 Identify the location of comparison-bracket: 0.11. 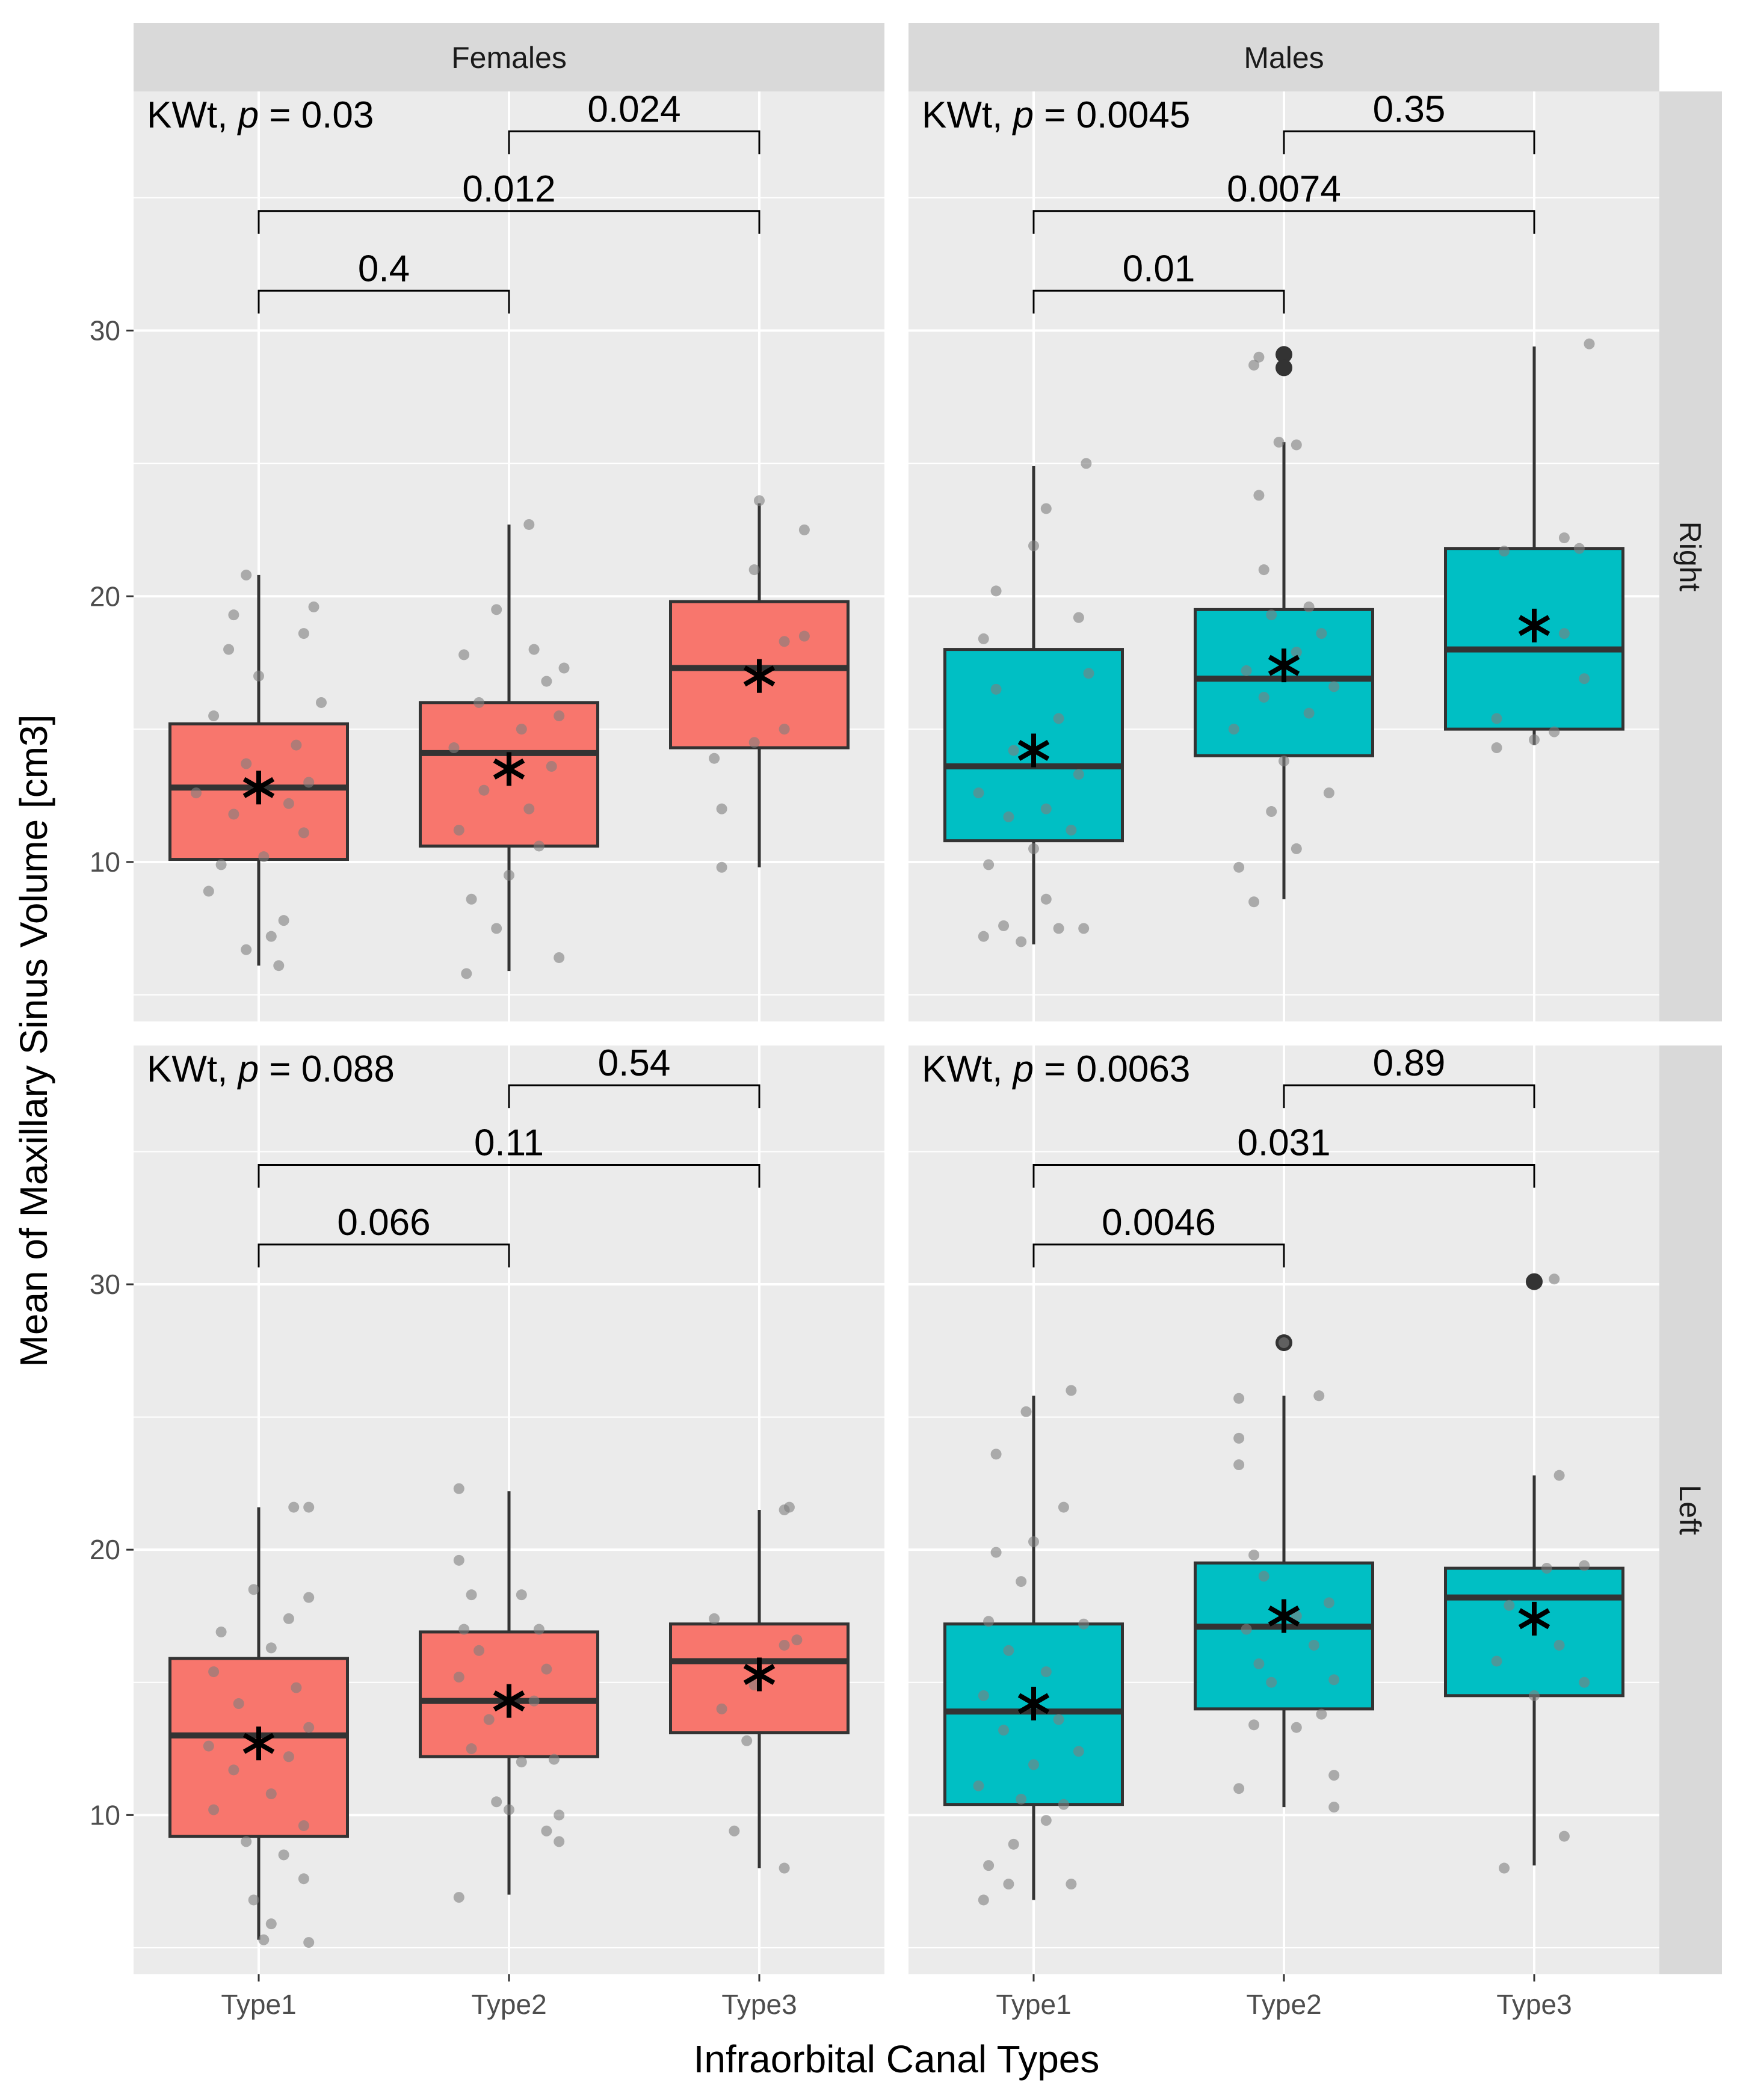
(509, 1155).